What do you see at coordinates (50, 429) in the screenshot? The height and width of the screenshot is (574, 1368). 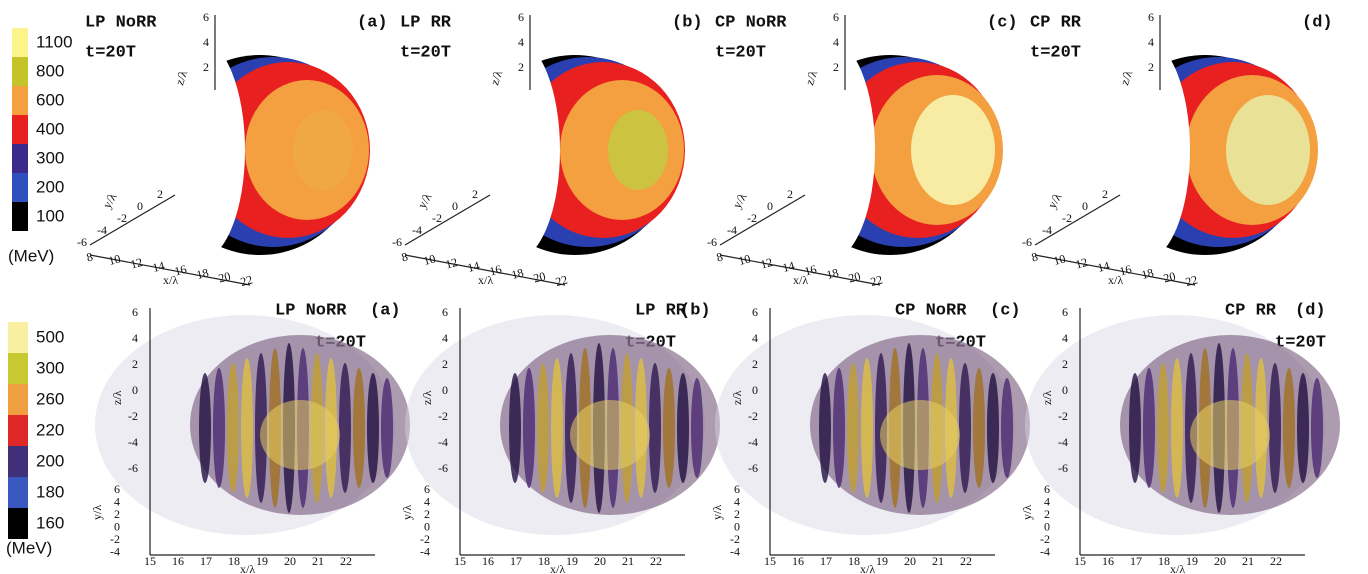 I see `label: 220` at bounding box center [50, 429].